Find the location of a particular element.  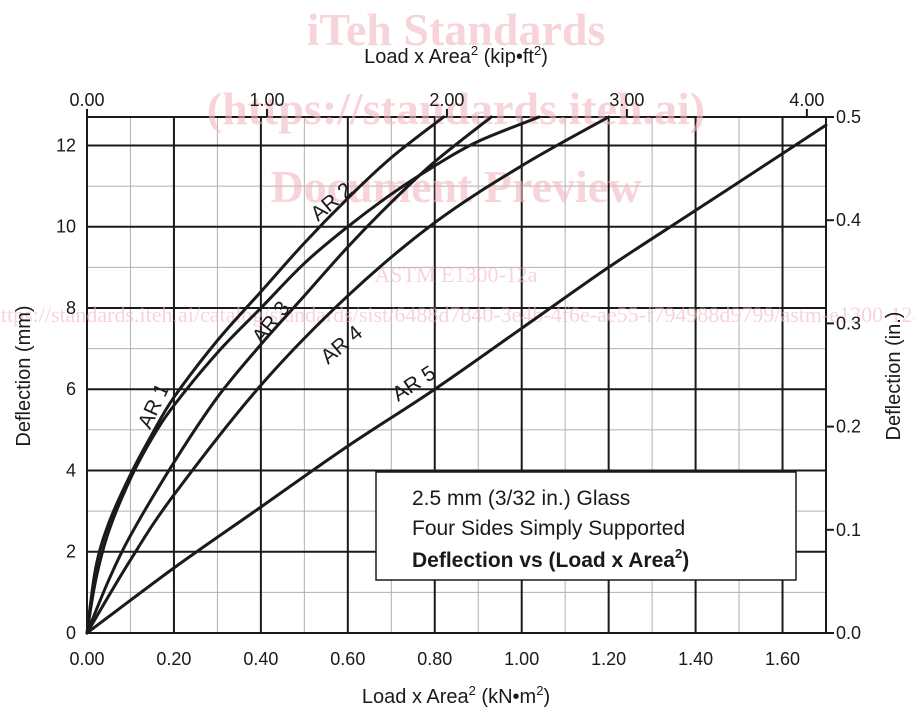

y-right-axis-title: Deflection (in.) is located at coordinates (894, 376).